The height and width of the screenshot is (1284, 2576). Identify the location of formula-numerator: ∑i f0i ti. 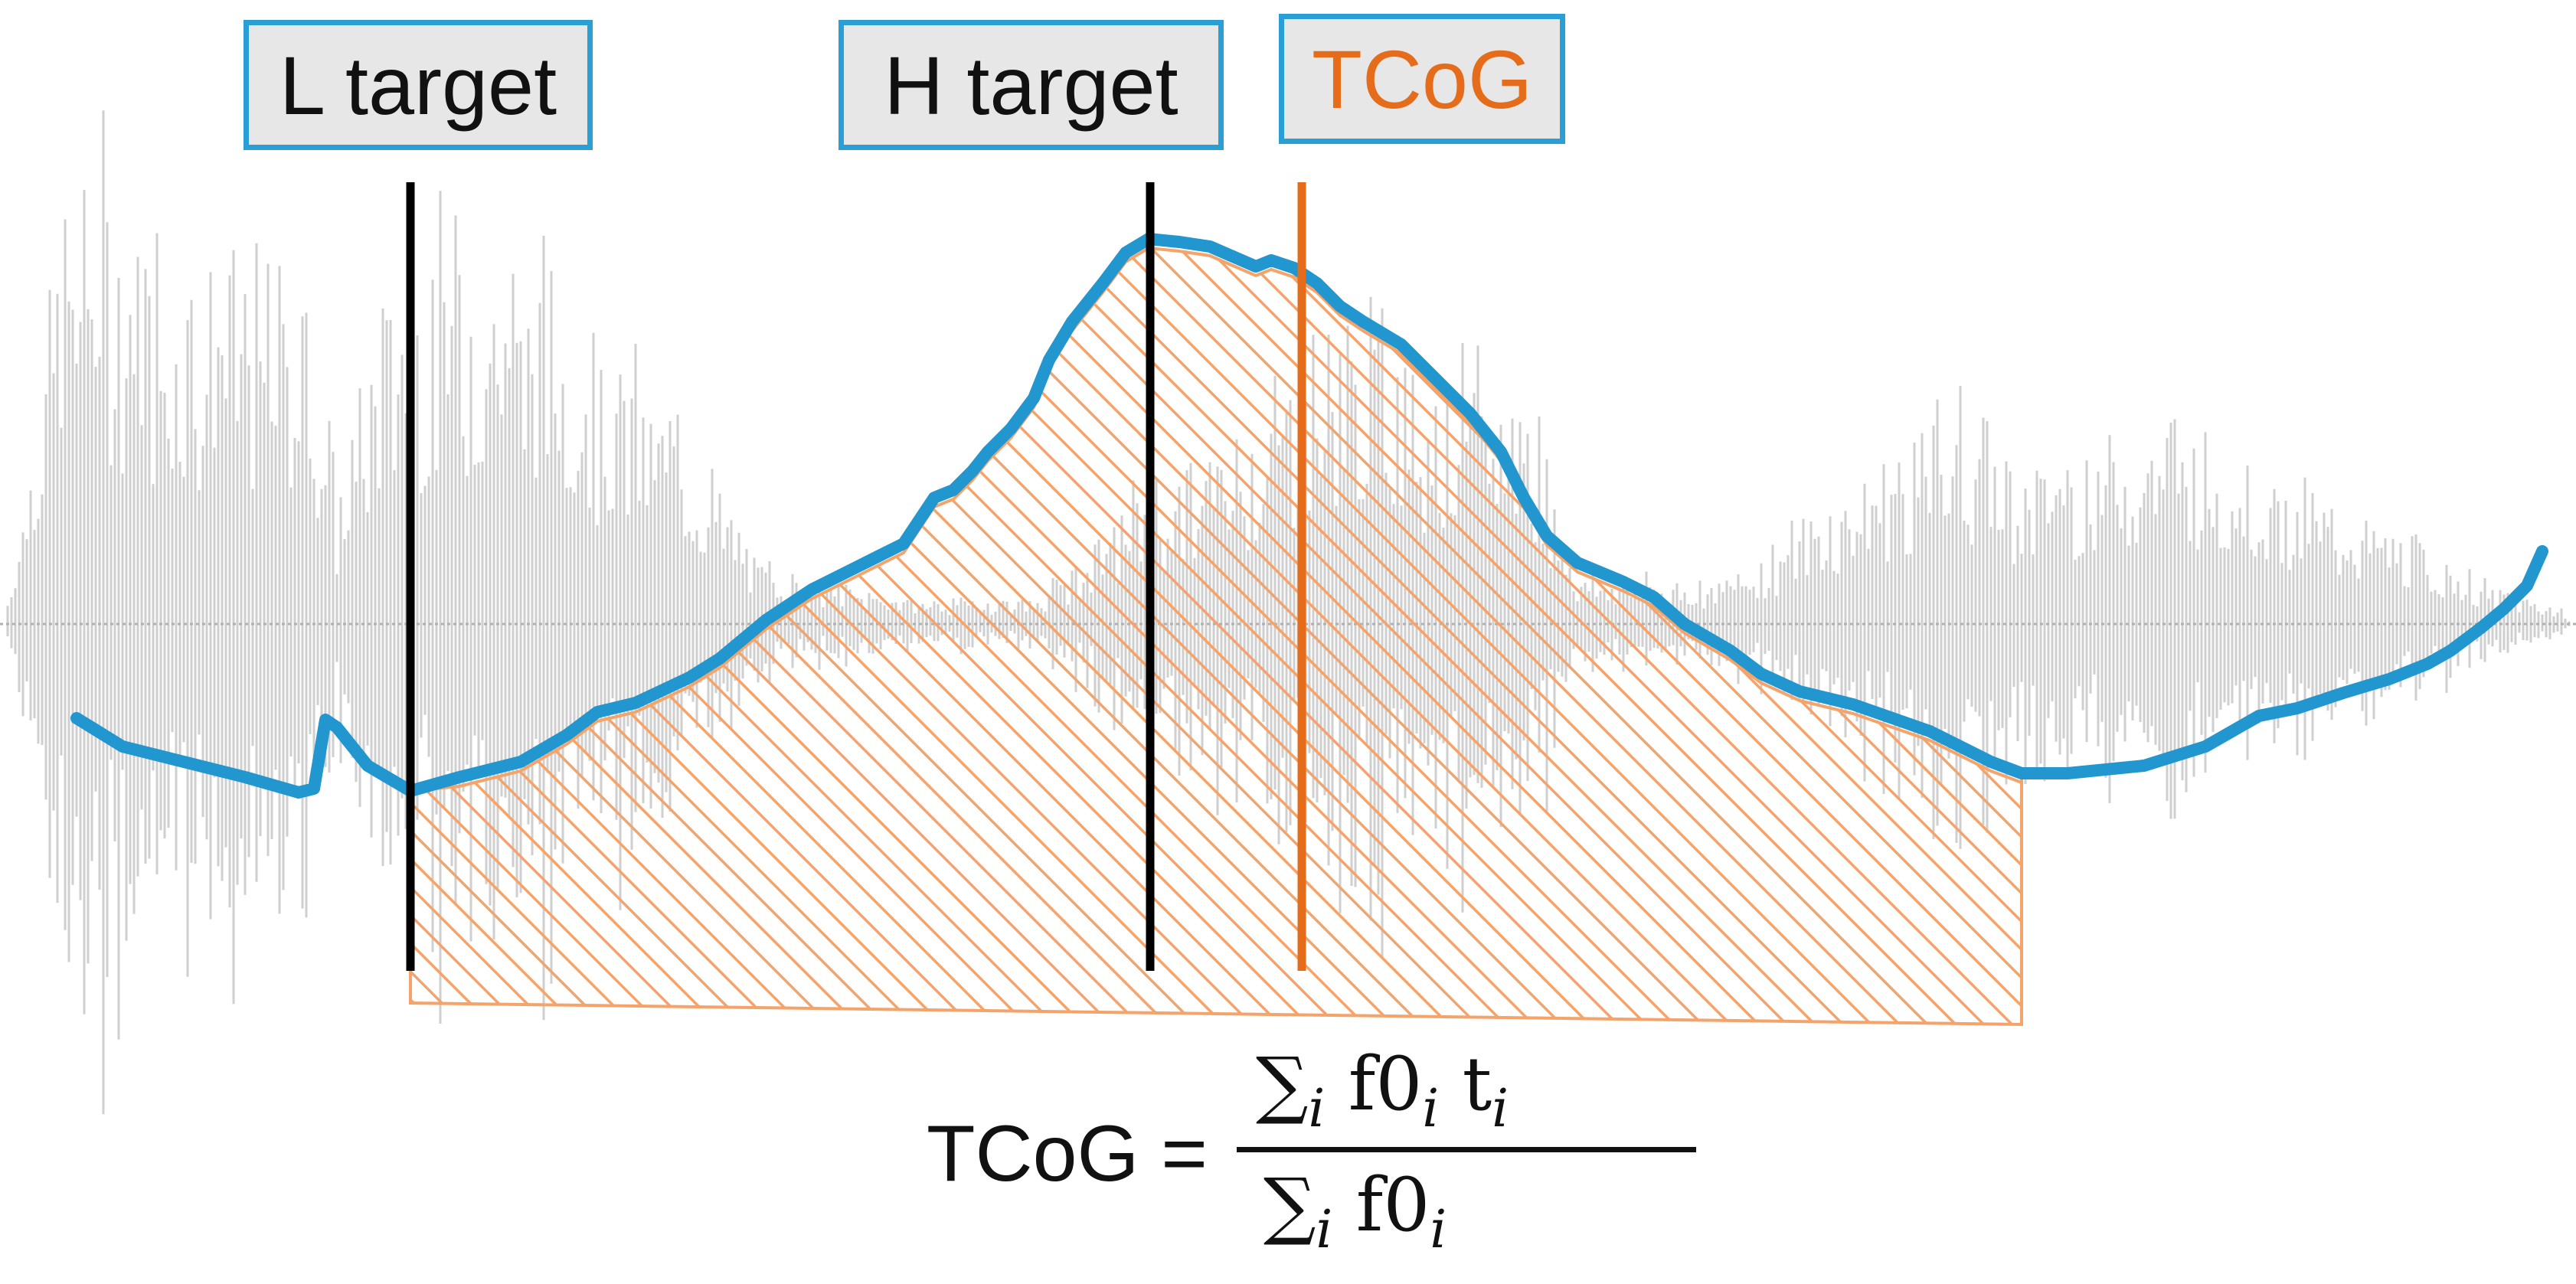
(1485, 1090).